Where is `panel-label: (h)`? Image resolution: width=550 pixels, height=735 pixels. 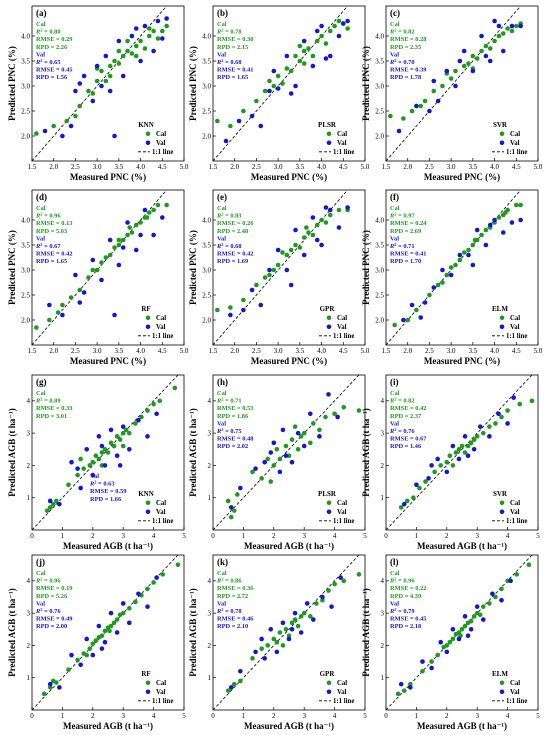
panel-label: (h) is located at coordinates (222, 382).